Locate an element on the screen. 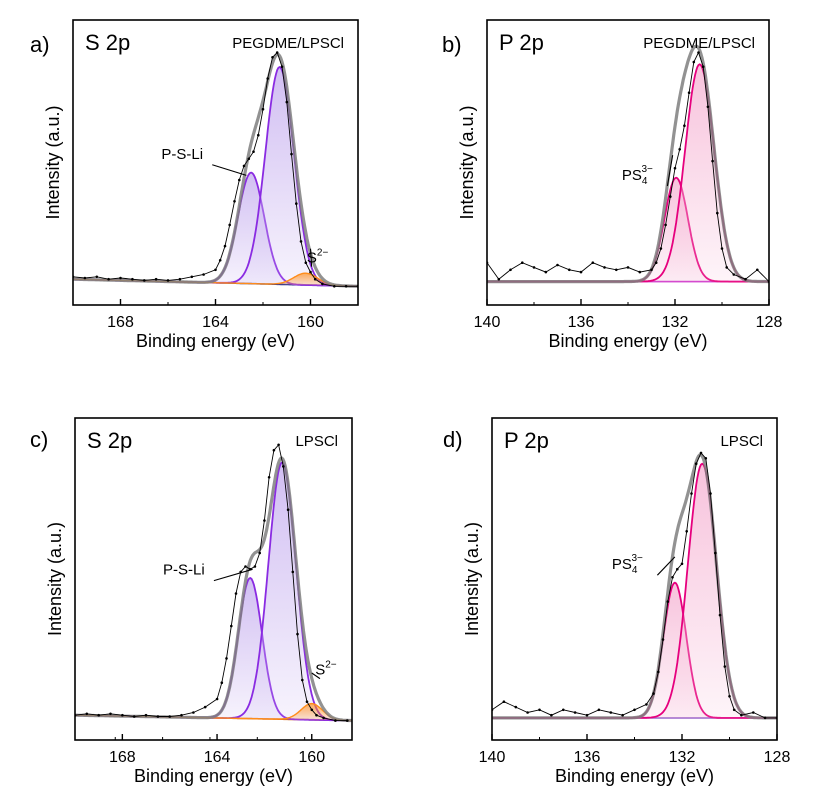 The height and width of the screenshot is (809, 814). annotation-leader is located at coordinates (316, 676).